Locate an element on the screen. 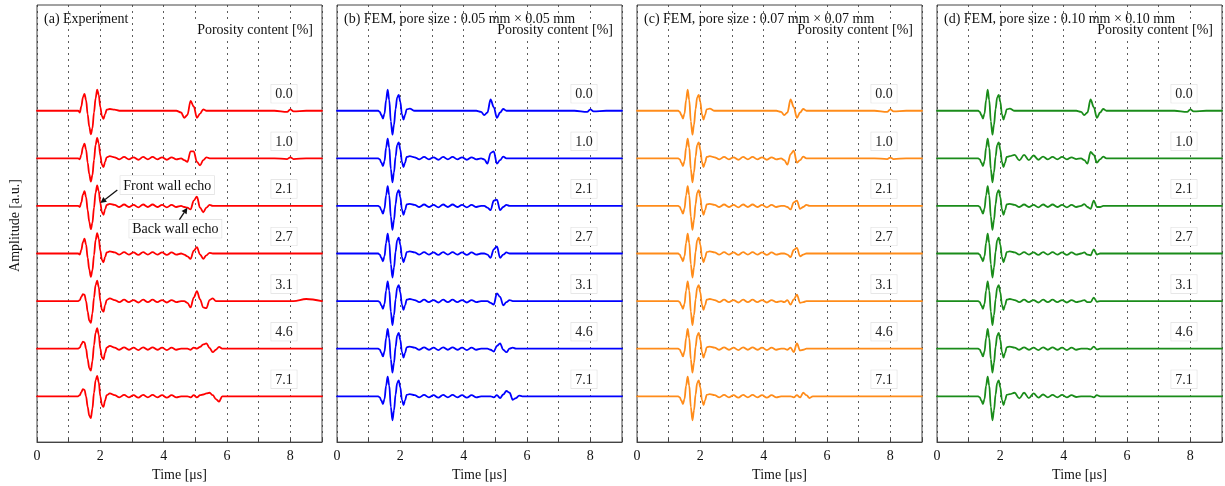 This screenshot has height=486, width=1225. chart-title: (a) Experiment is located at coordinates (86, 18).